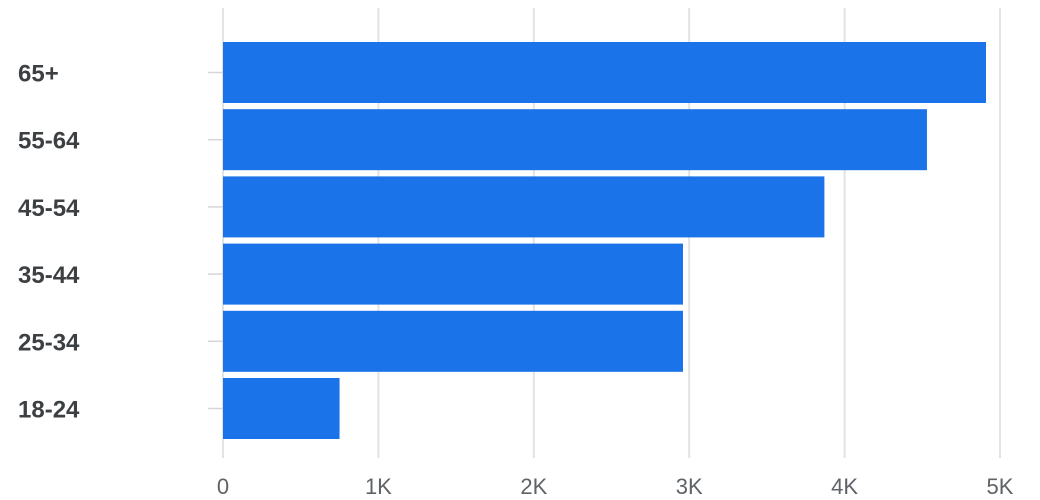  I want to click on bar-65+, so click(605, 72).